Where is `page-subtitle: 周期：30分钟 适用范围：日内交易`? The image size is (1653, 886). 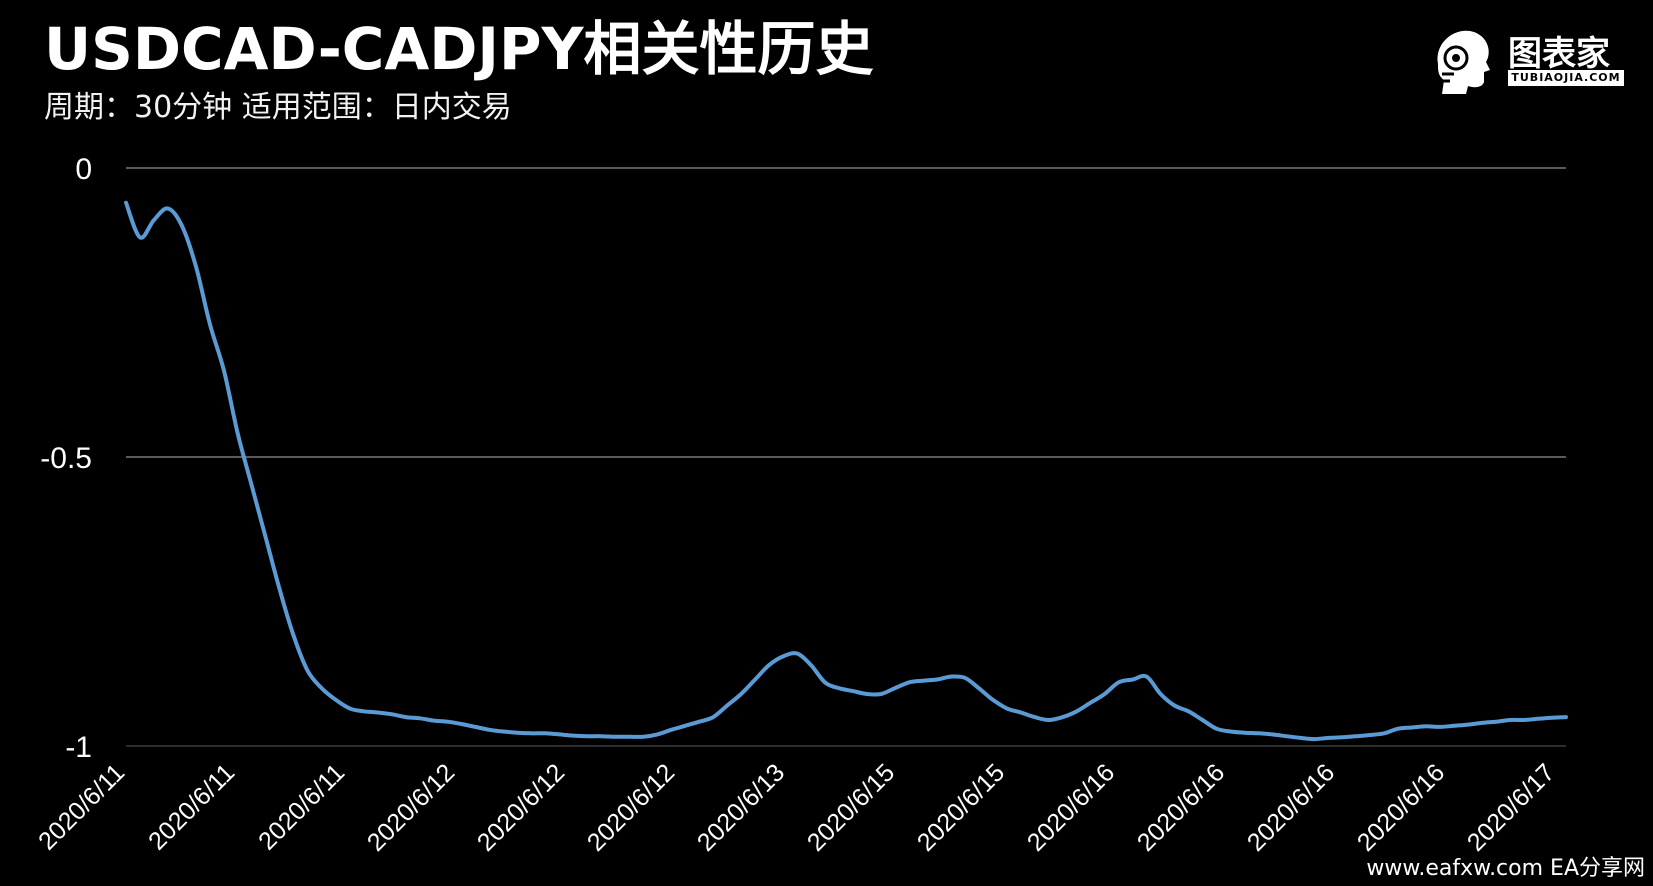
page-subtitle: 周期：30分钟 适用范围：日内交易 is located at coordinates (278, 107).